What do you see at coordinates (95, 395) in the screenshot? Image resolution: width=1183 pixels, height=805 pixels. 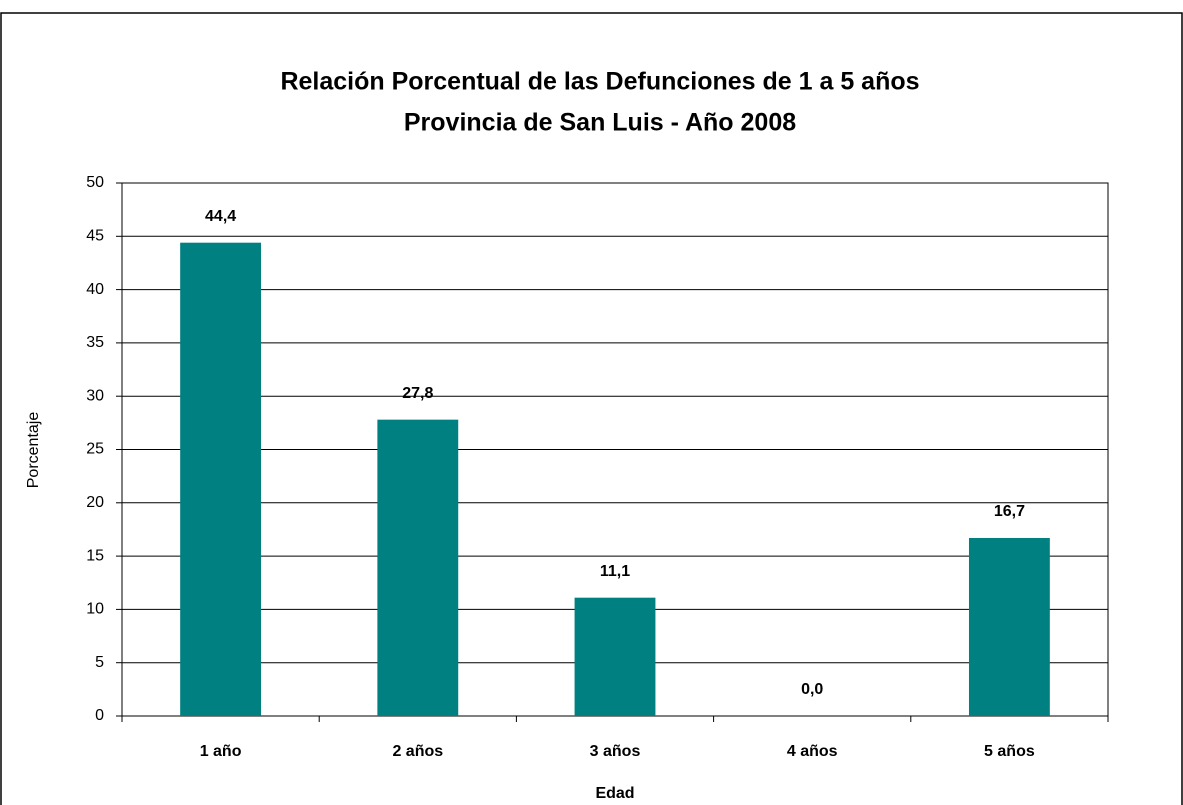 I see `y-tick-label: 30` at bounding box center [95, 395].